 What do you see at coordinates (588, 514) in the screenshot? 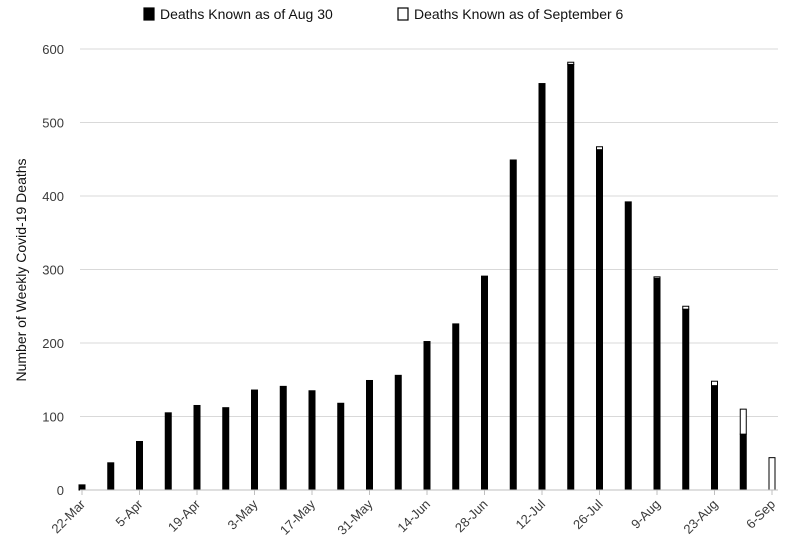
I see `x-tick-label: 26-Jul` at bounding box center [588, 514].